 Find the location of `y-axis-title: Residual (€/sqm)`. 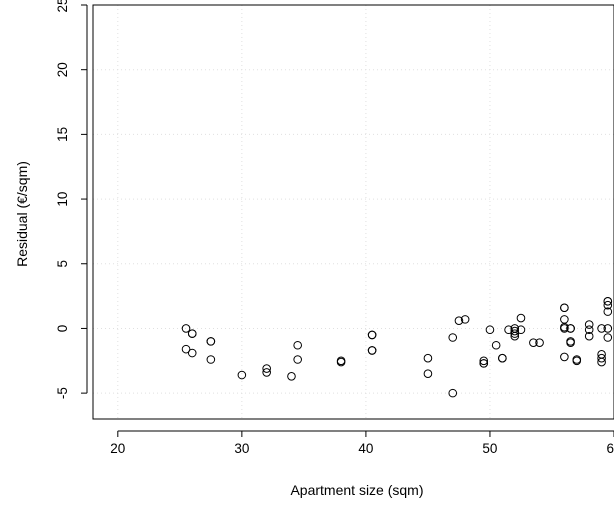

y-axis-title: Residual (€/sqm) is located at coordinates (22, 214).